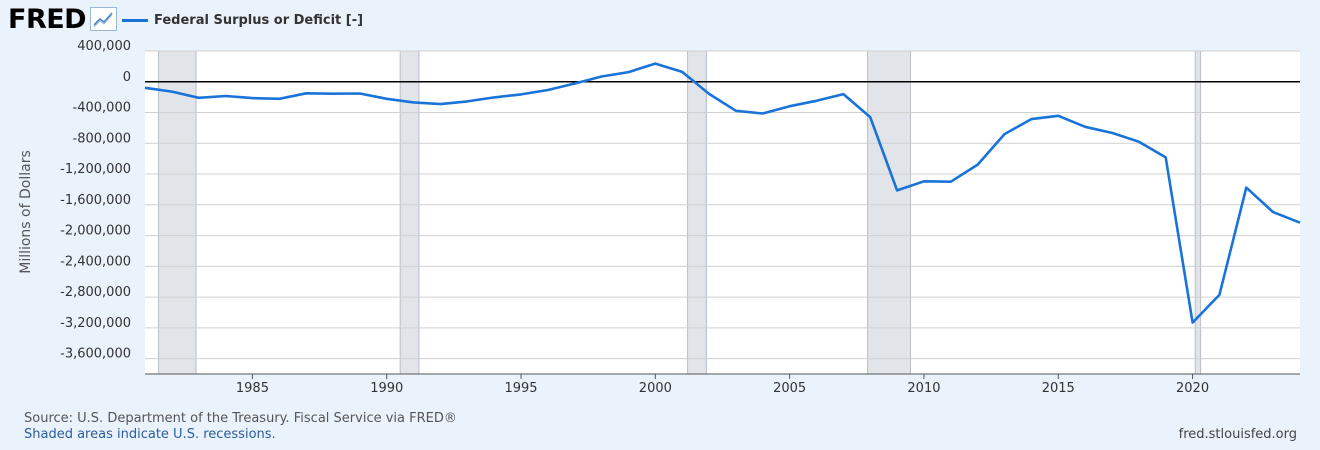 The height and width of the screenshot is (450, 1320). I want to click on fred-logo: FRED, so click(47, 19).